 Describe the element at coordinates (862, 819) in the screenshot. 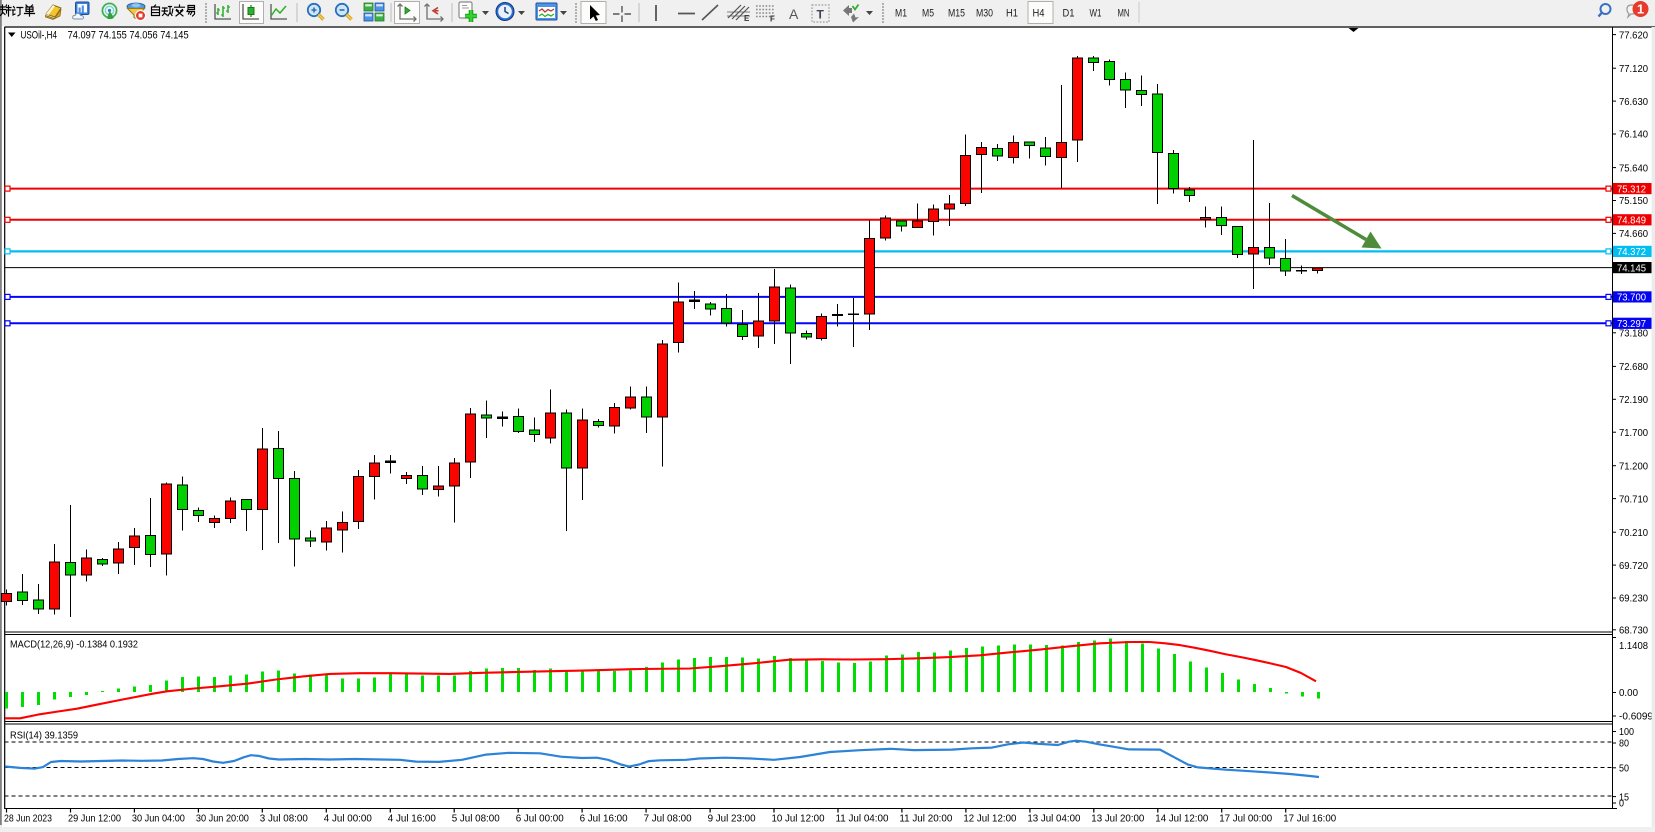

I see `svg-text: 11 Jul 04:00` at that location.